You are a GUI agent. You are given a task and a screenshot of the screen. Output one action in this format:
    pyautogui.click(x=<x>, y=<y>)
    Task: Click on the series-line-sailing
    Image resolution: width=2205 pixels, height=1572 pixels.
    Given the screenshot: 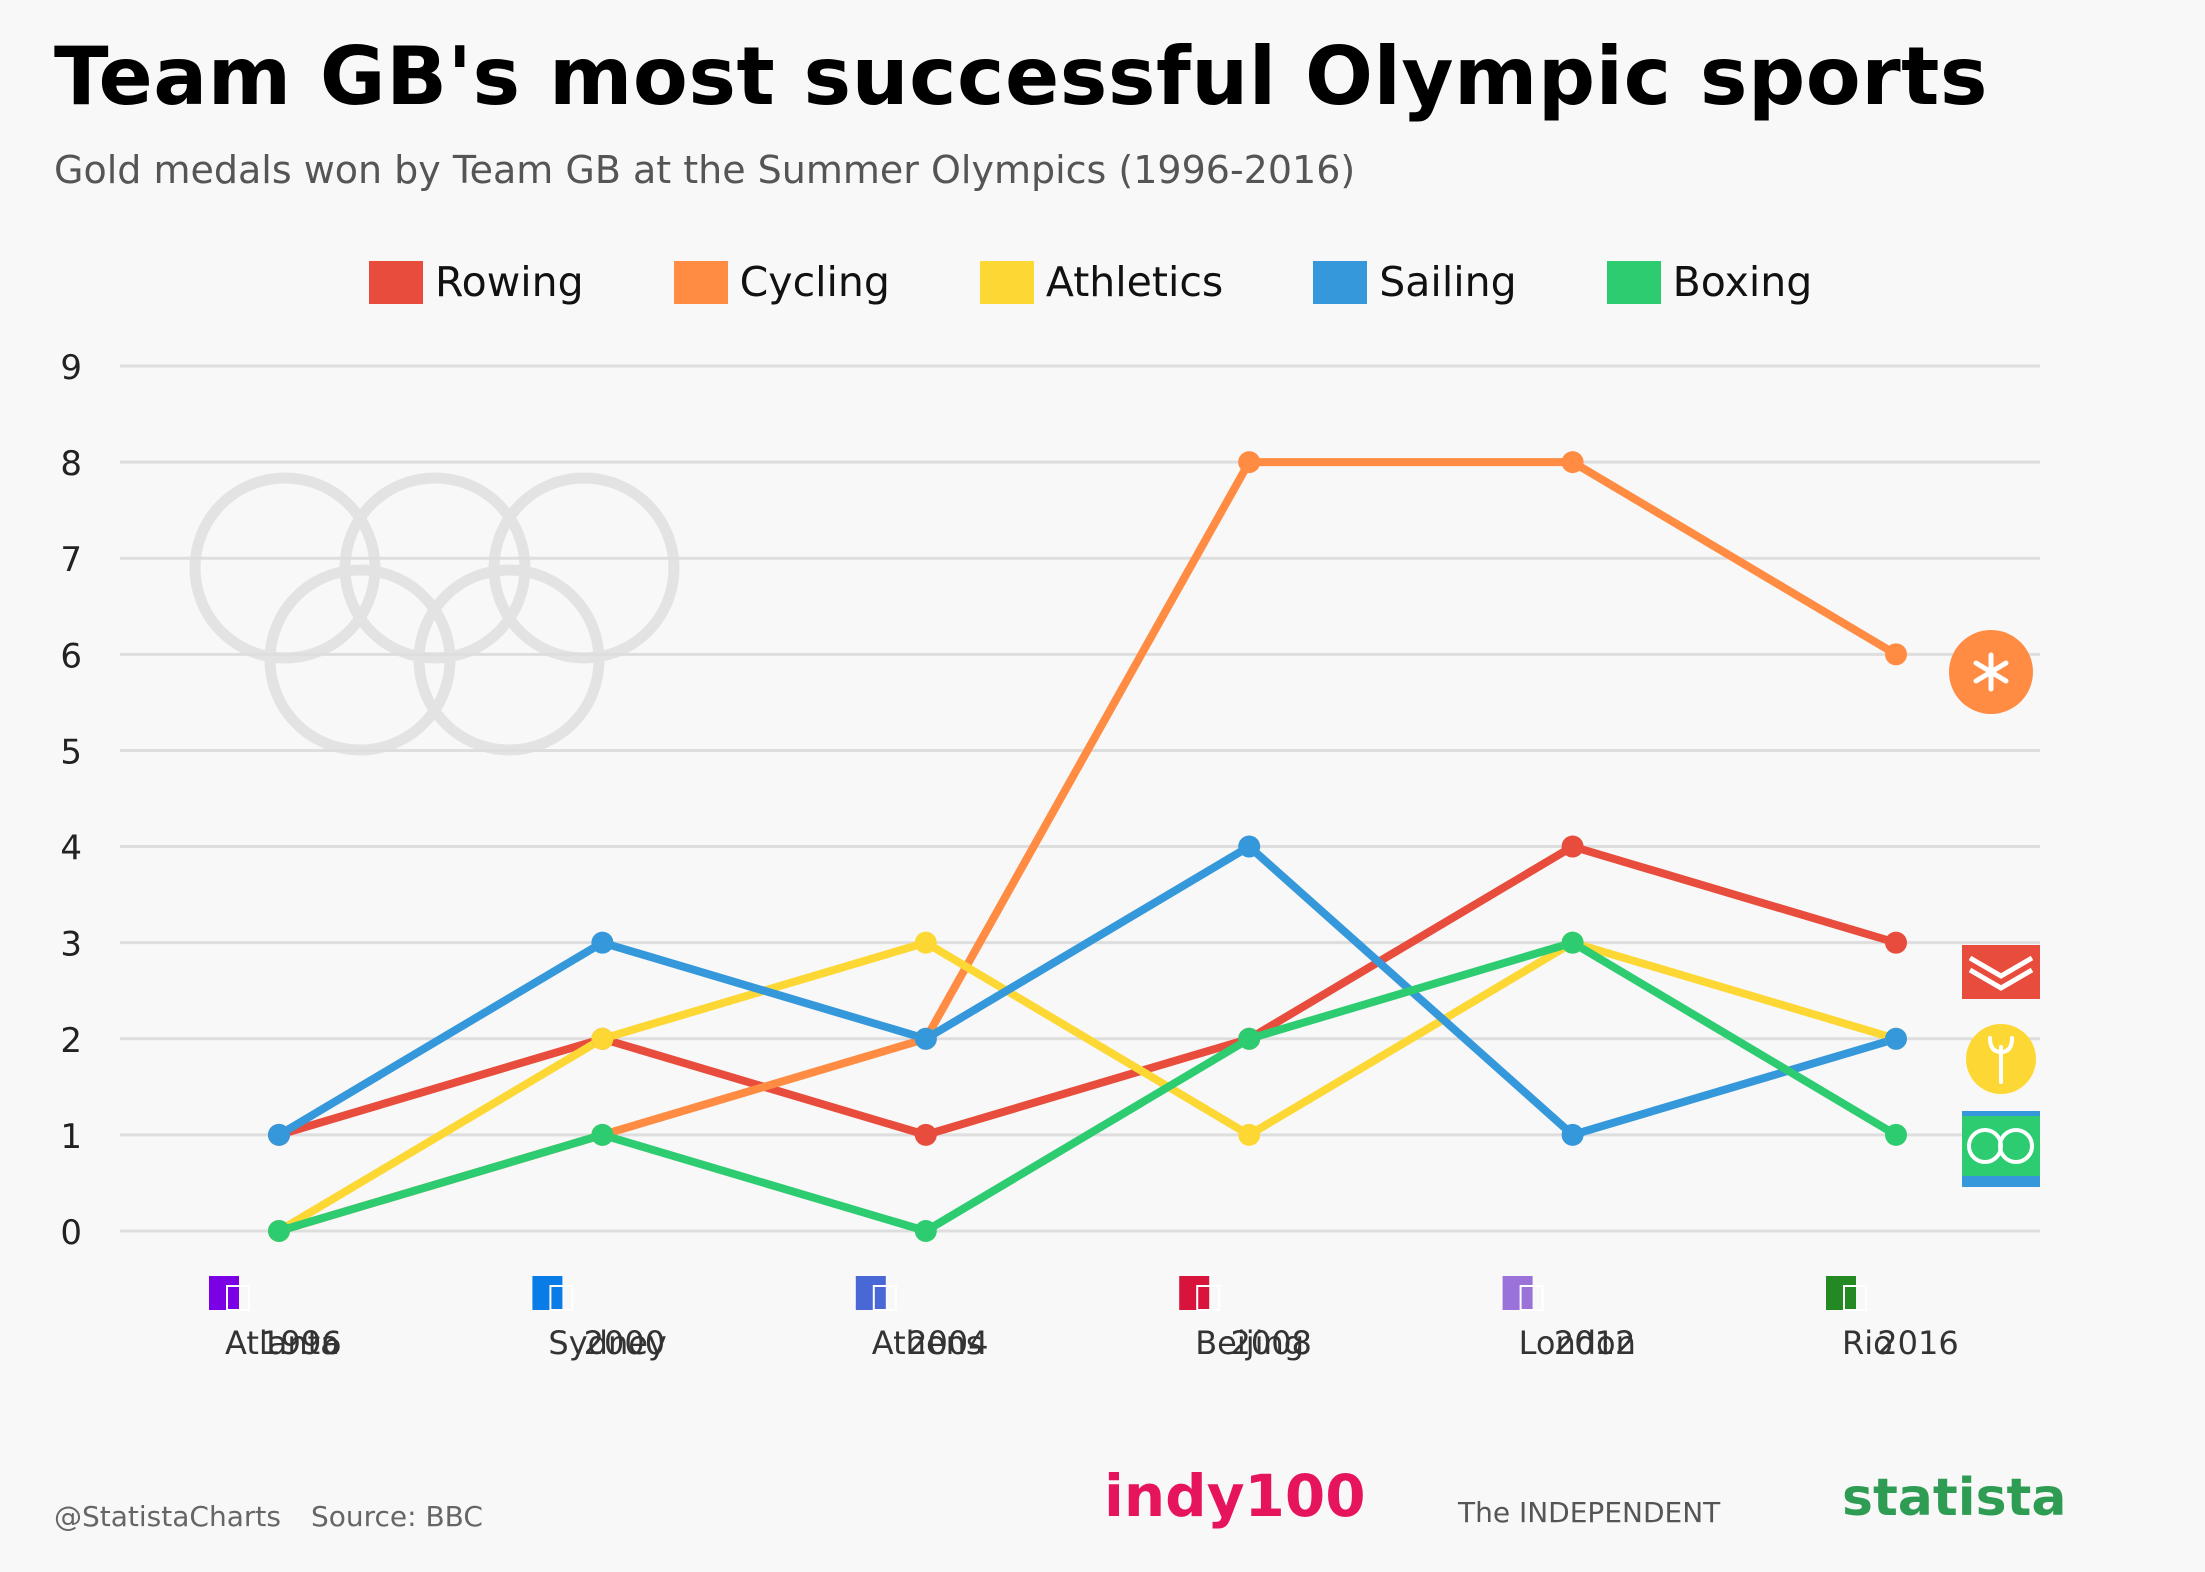 What is the action you would take?
    pyautogui.click(x=1087, y=990)
    